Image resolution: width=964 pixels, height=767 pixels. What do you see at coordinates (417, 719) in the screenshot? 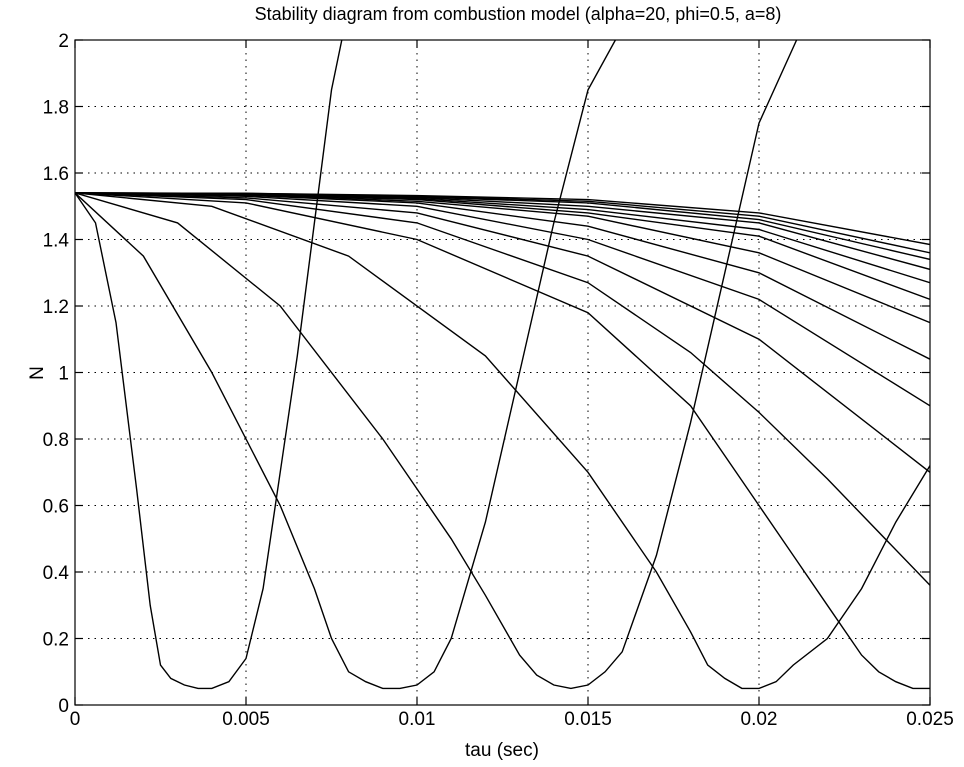
I see `x-tick-label: 0.01` at bounding box center [417, 719].